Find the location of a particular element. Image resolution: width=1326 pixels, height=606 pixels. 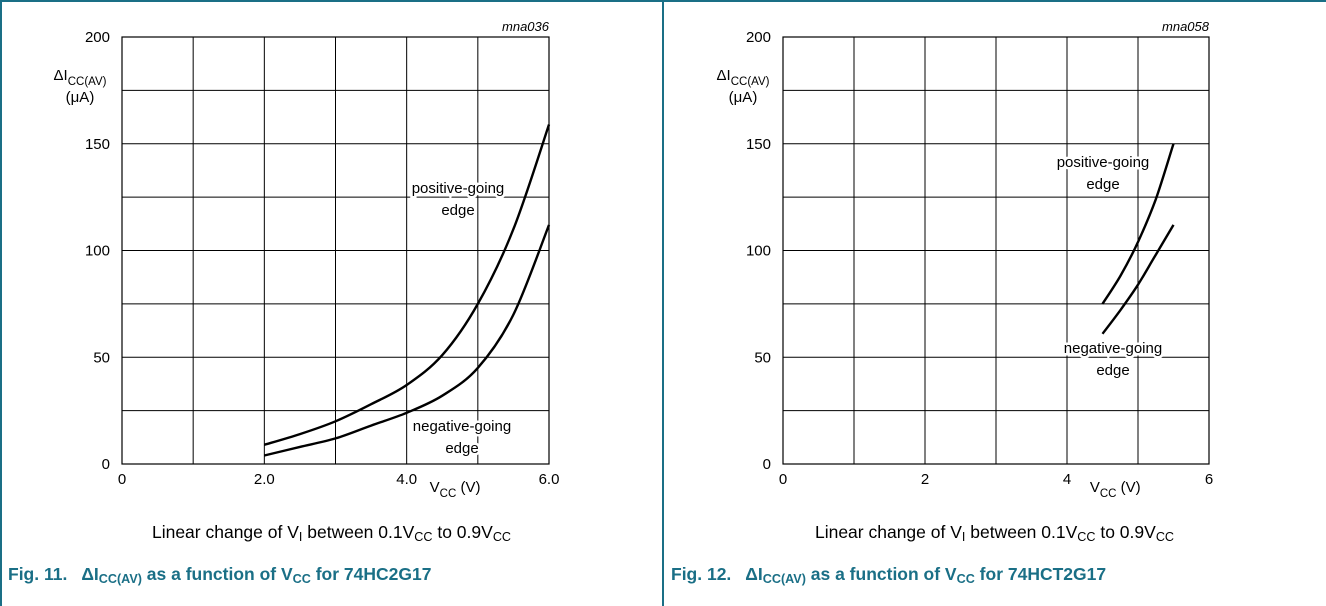

frame-left-line is located at coordinates (1, 303).